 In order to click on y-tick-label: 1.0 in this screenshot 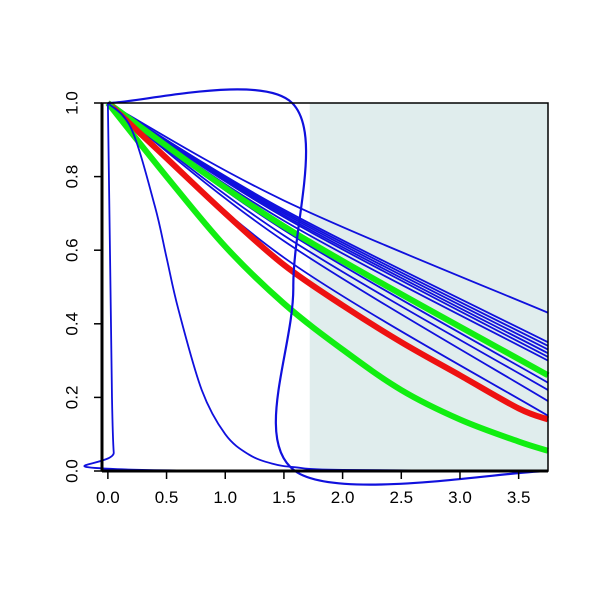, I will do `click(72, 103)`.